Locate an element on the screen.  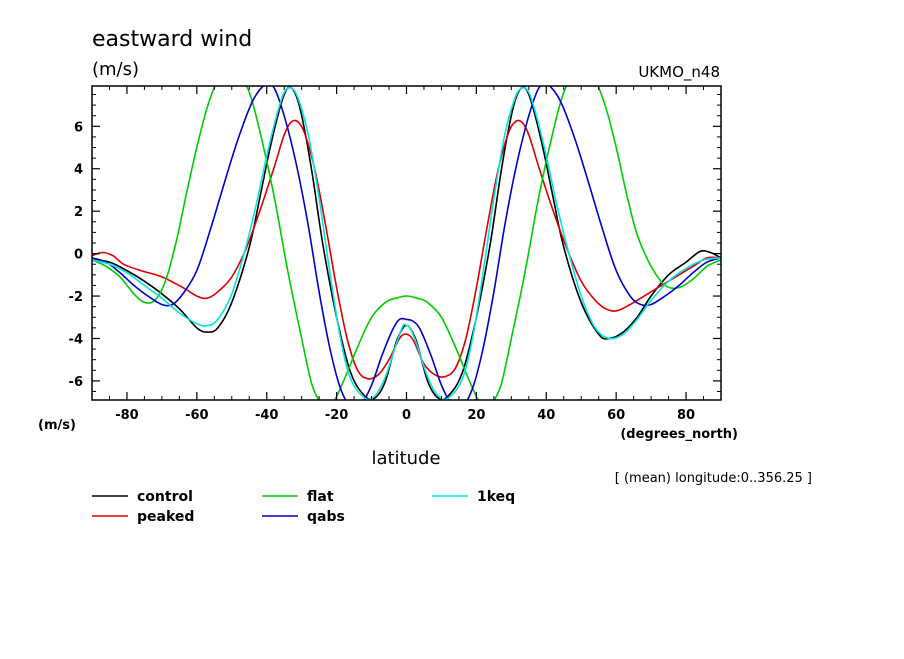
y-tick-label: -6 is located at coordinates (76, 382).